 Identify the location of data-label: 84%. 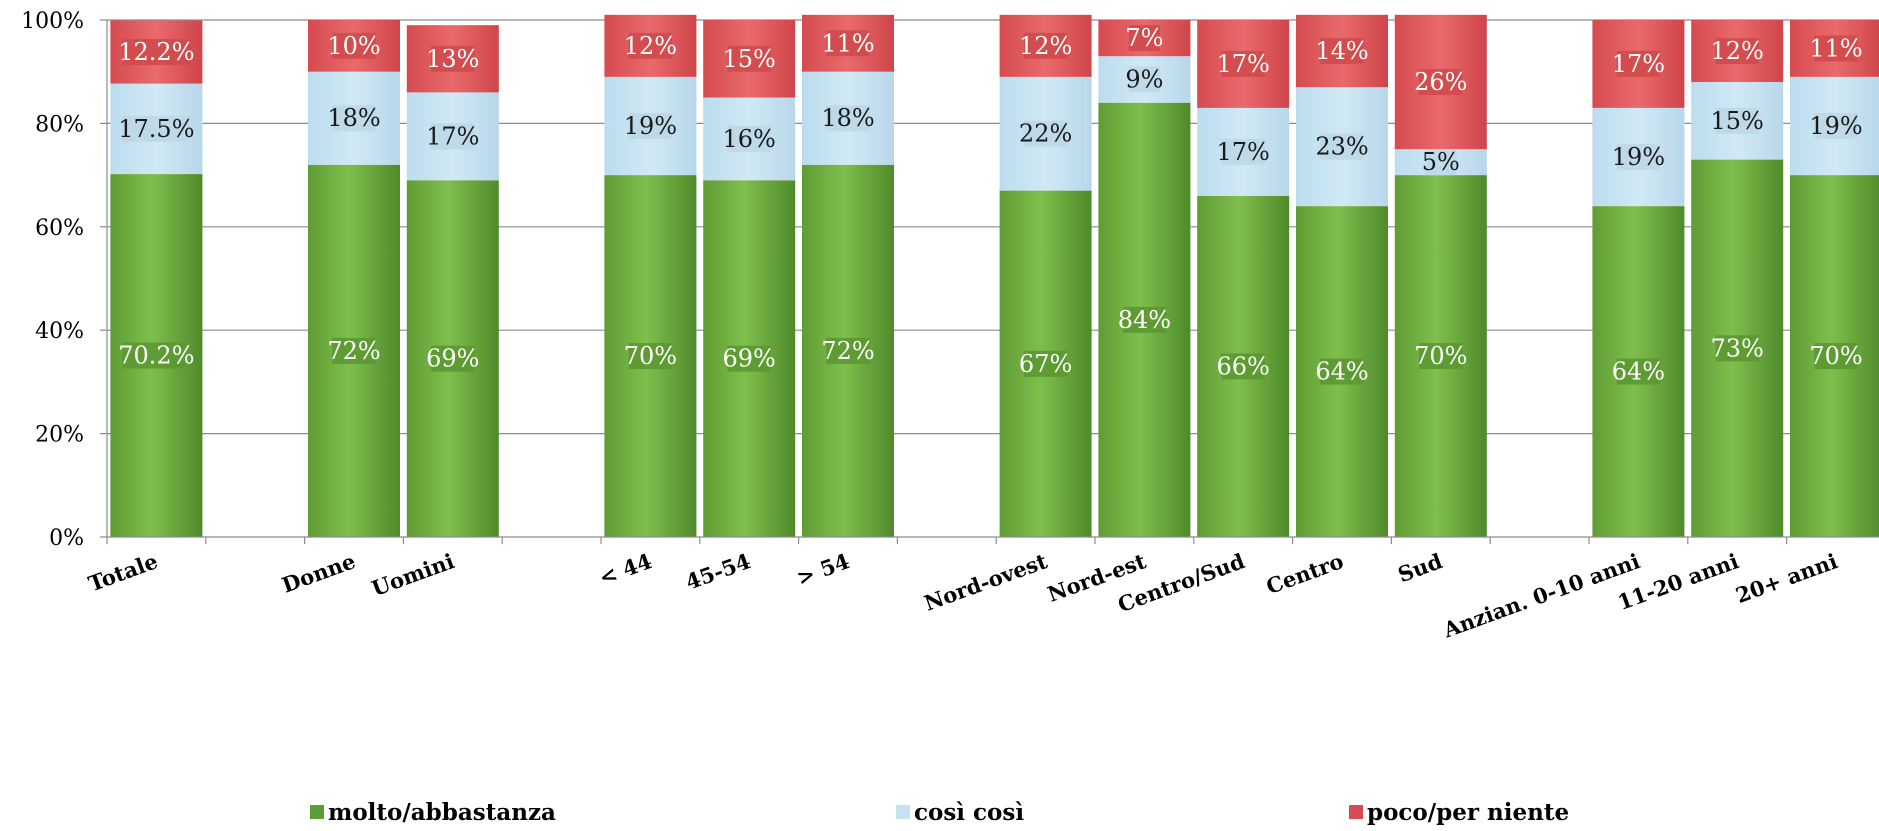
(1144, 320).